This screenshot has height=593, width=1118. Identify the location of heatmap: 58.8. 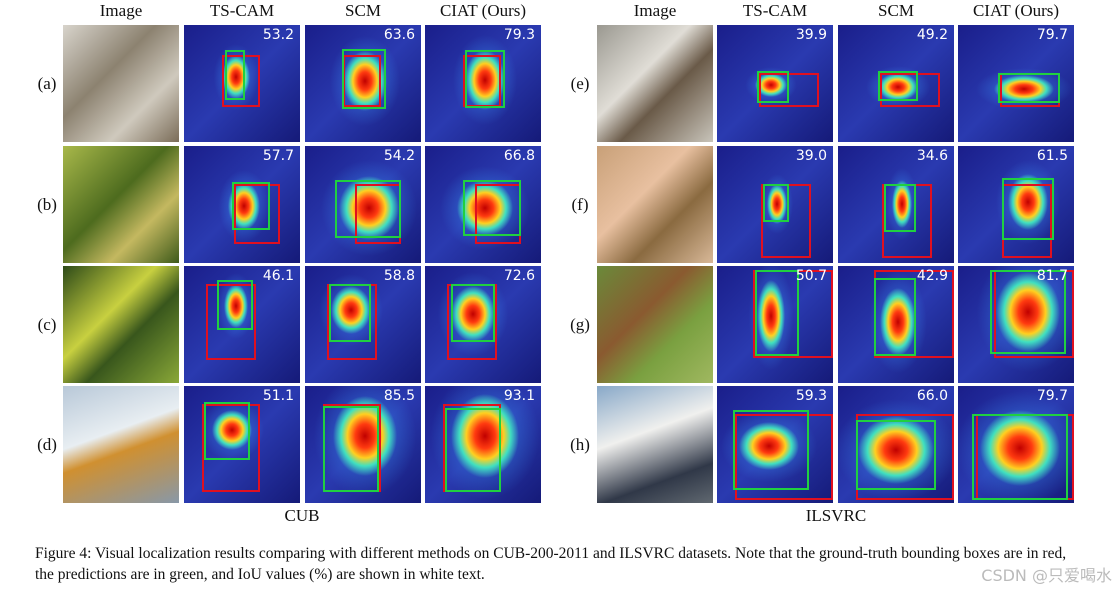
(363, 324).